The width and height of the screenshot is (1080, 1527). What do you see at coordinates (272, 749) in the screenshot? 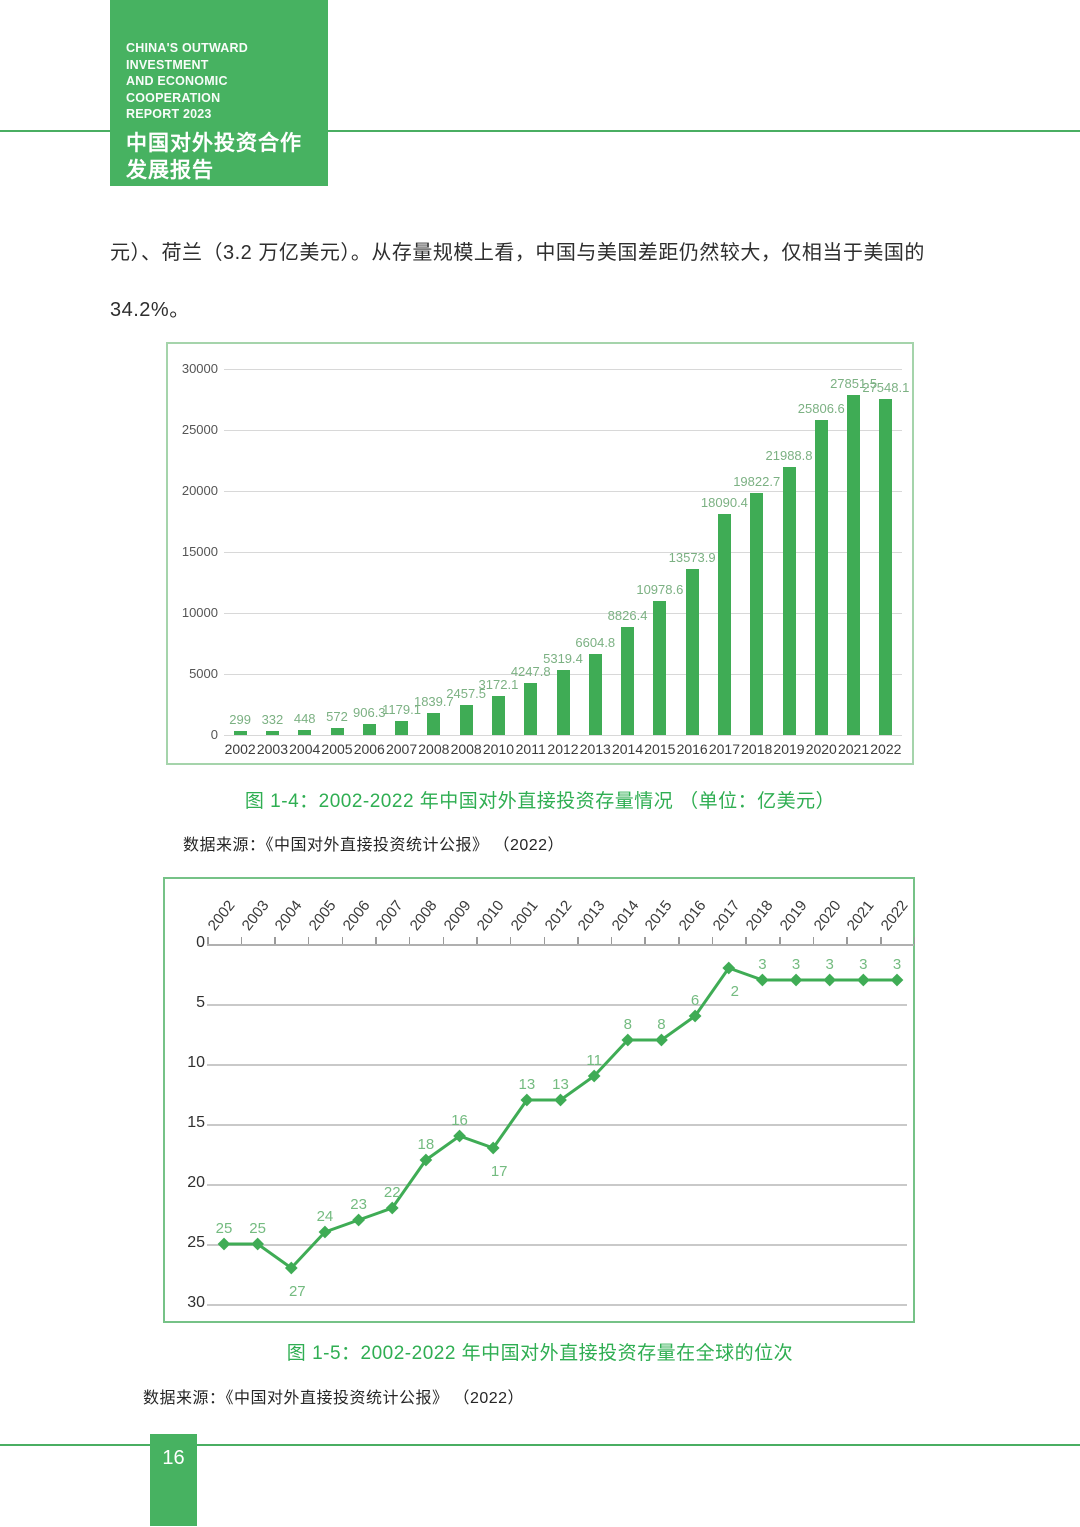
I see `bar-chart-x-tick-label: 2003` at bounding box center [272, 749].